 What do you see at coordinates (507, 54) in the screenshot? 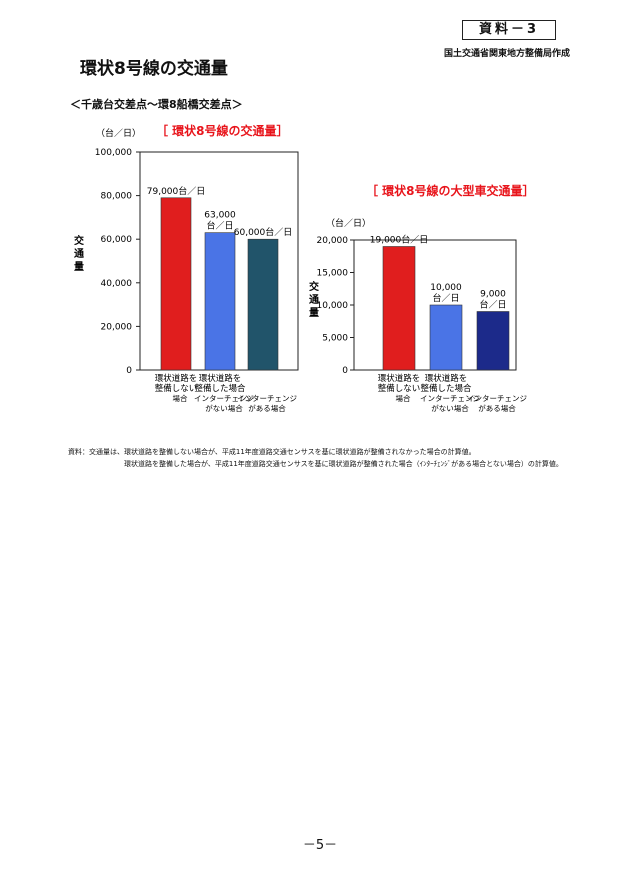
I see `source-organization: 国土交通省関東地方整備局作成` at bounding box center [507, 54].